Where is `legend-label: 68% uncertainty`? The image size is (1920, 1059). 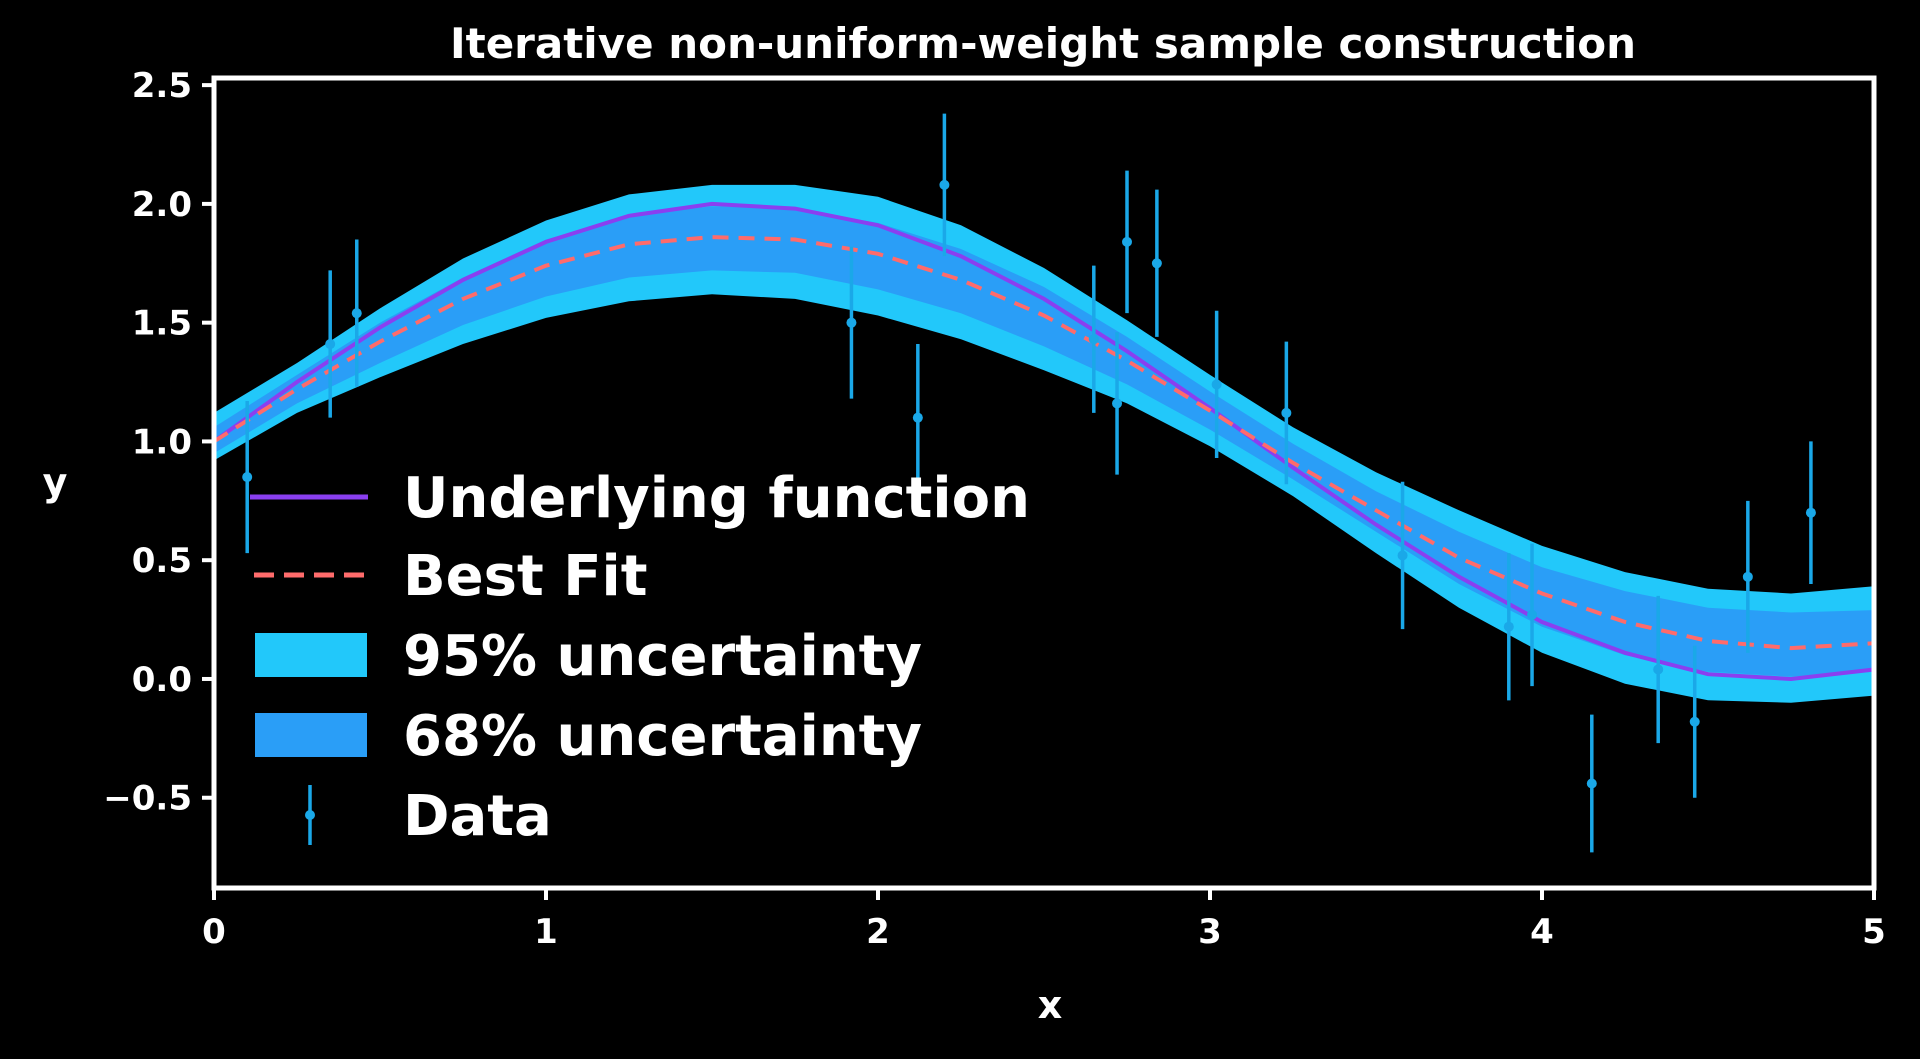 legend-label: 68% uncertainty is located at coordinates (662, 736).